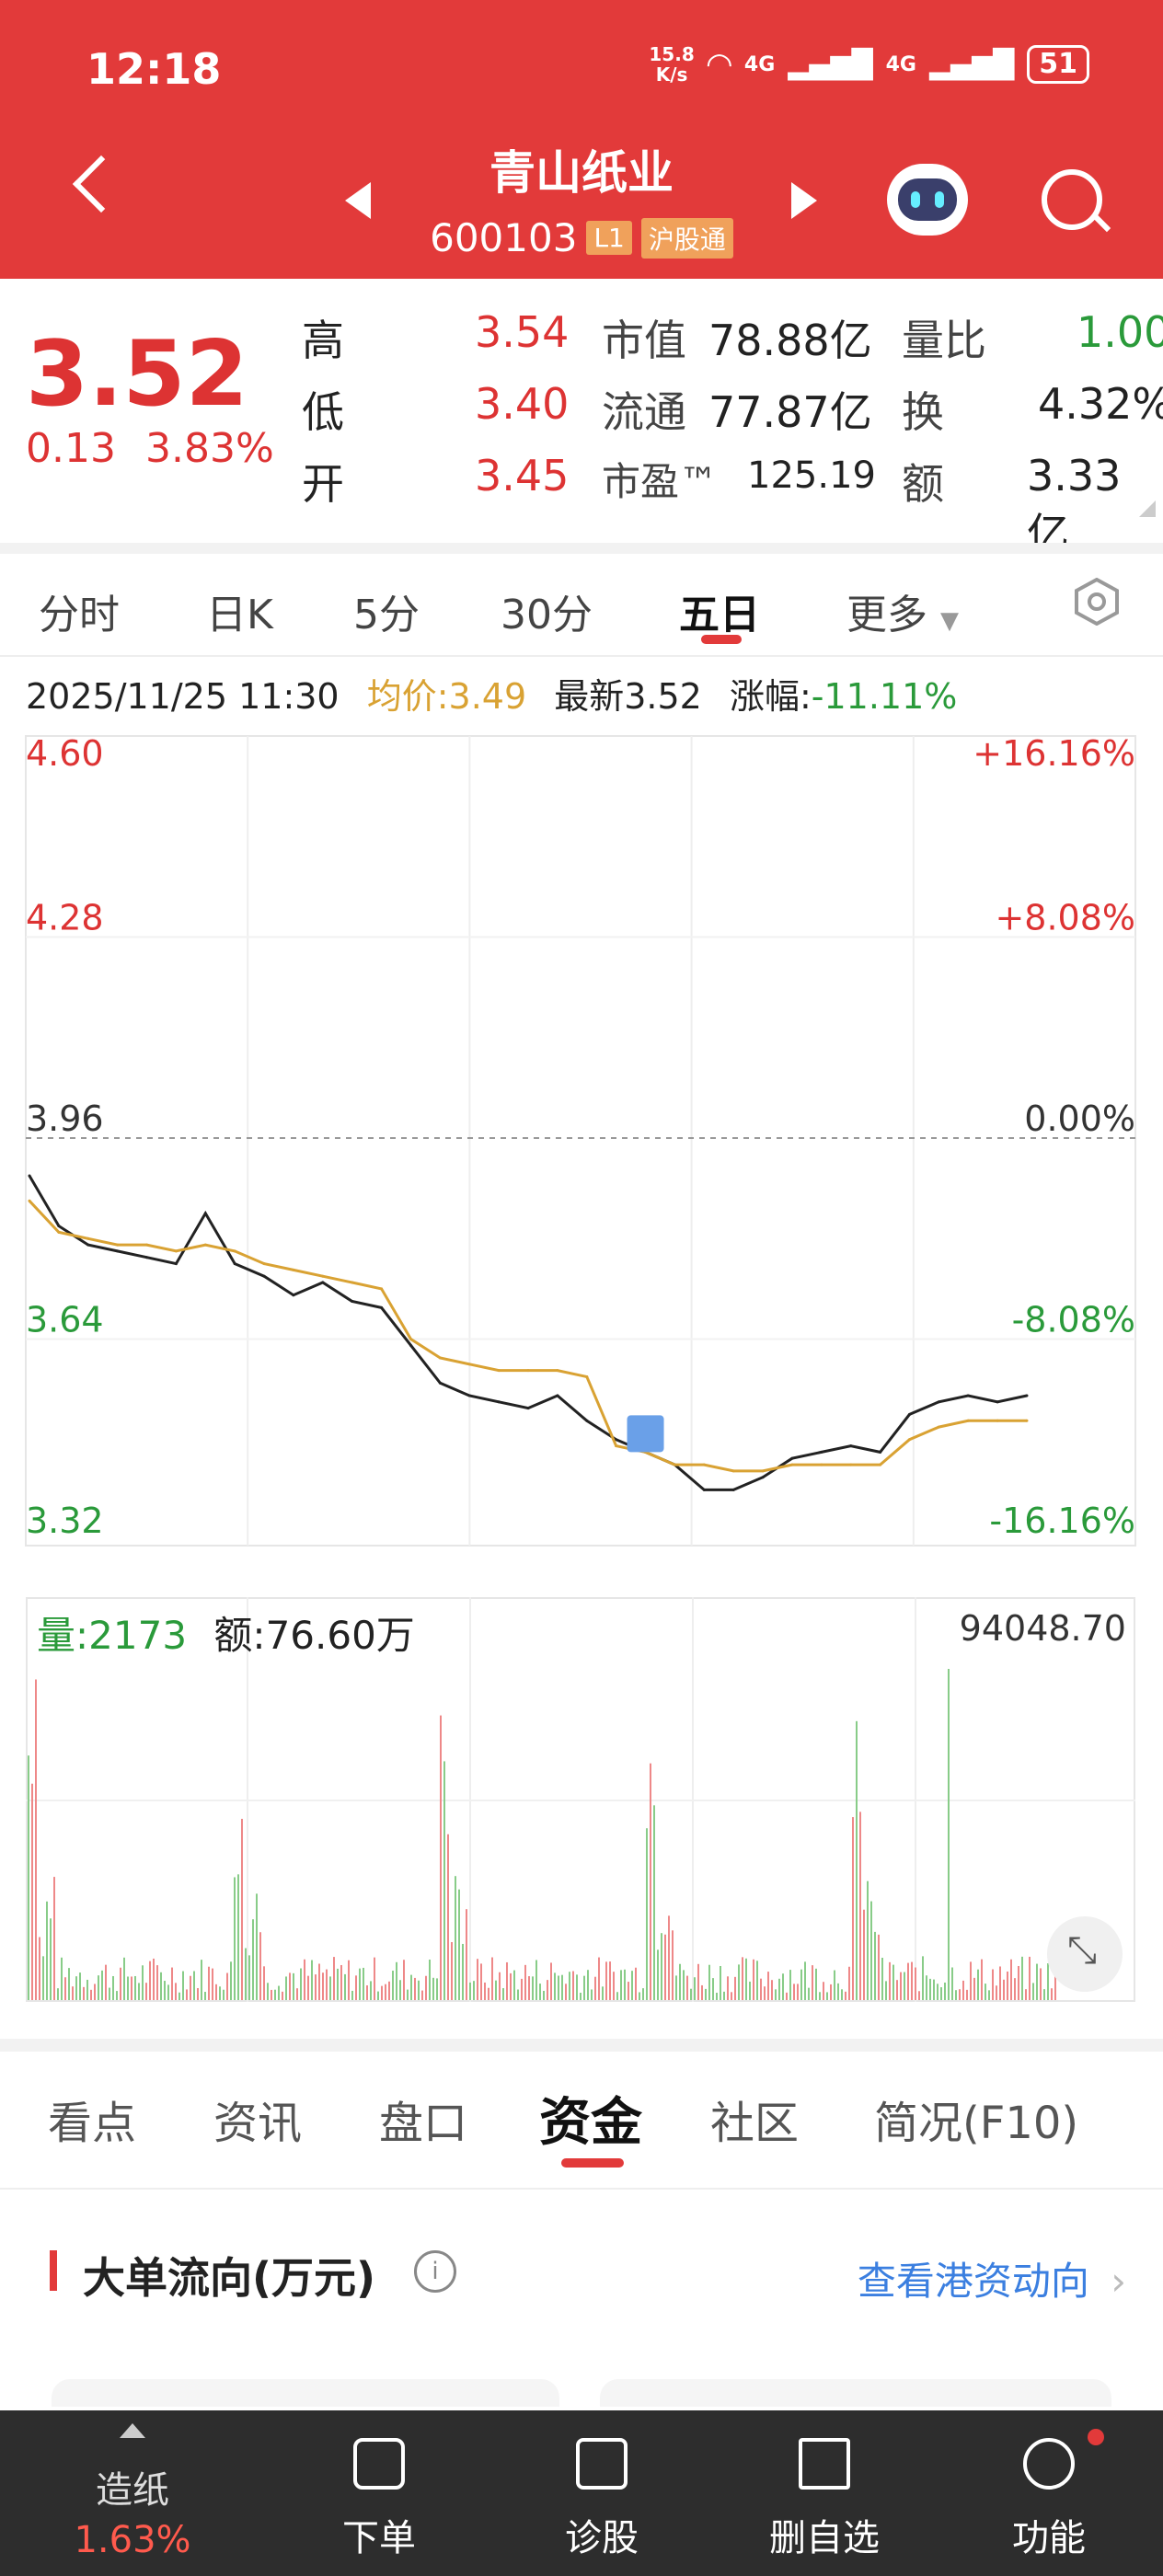 This screenshot has width=1163, height=2576. I want to click on caret-up-icon, so click(133, 2430).